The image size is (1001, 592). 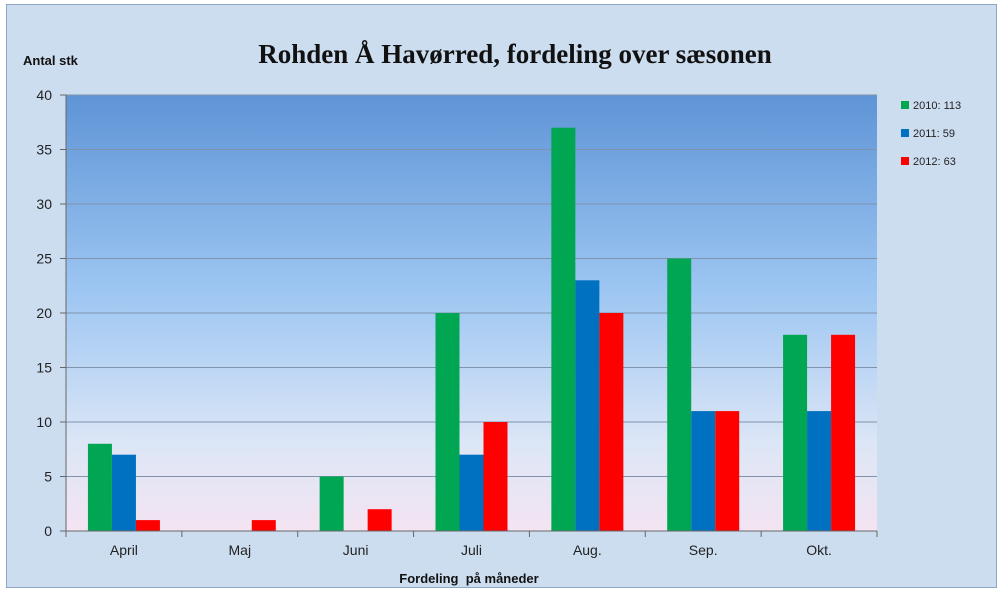 I want to click on y-tick-label: 25, so click(x=44, y=259).